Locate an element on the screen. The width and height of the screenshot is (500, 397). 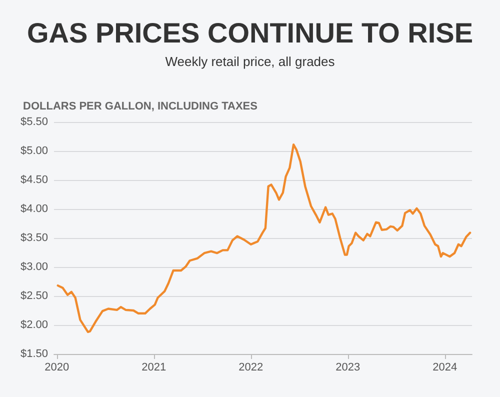
y-tick-label: $5.50 is located at coordinates (34, 122).